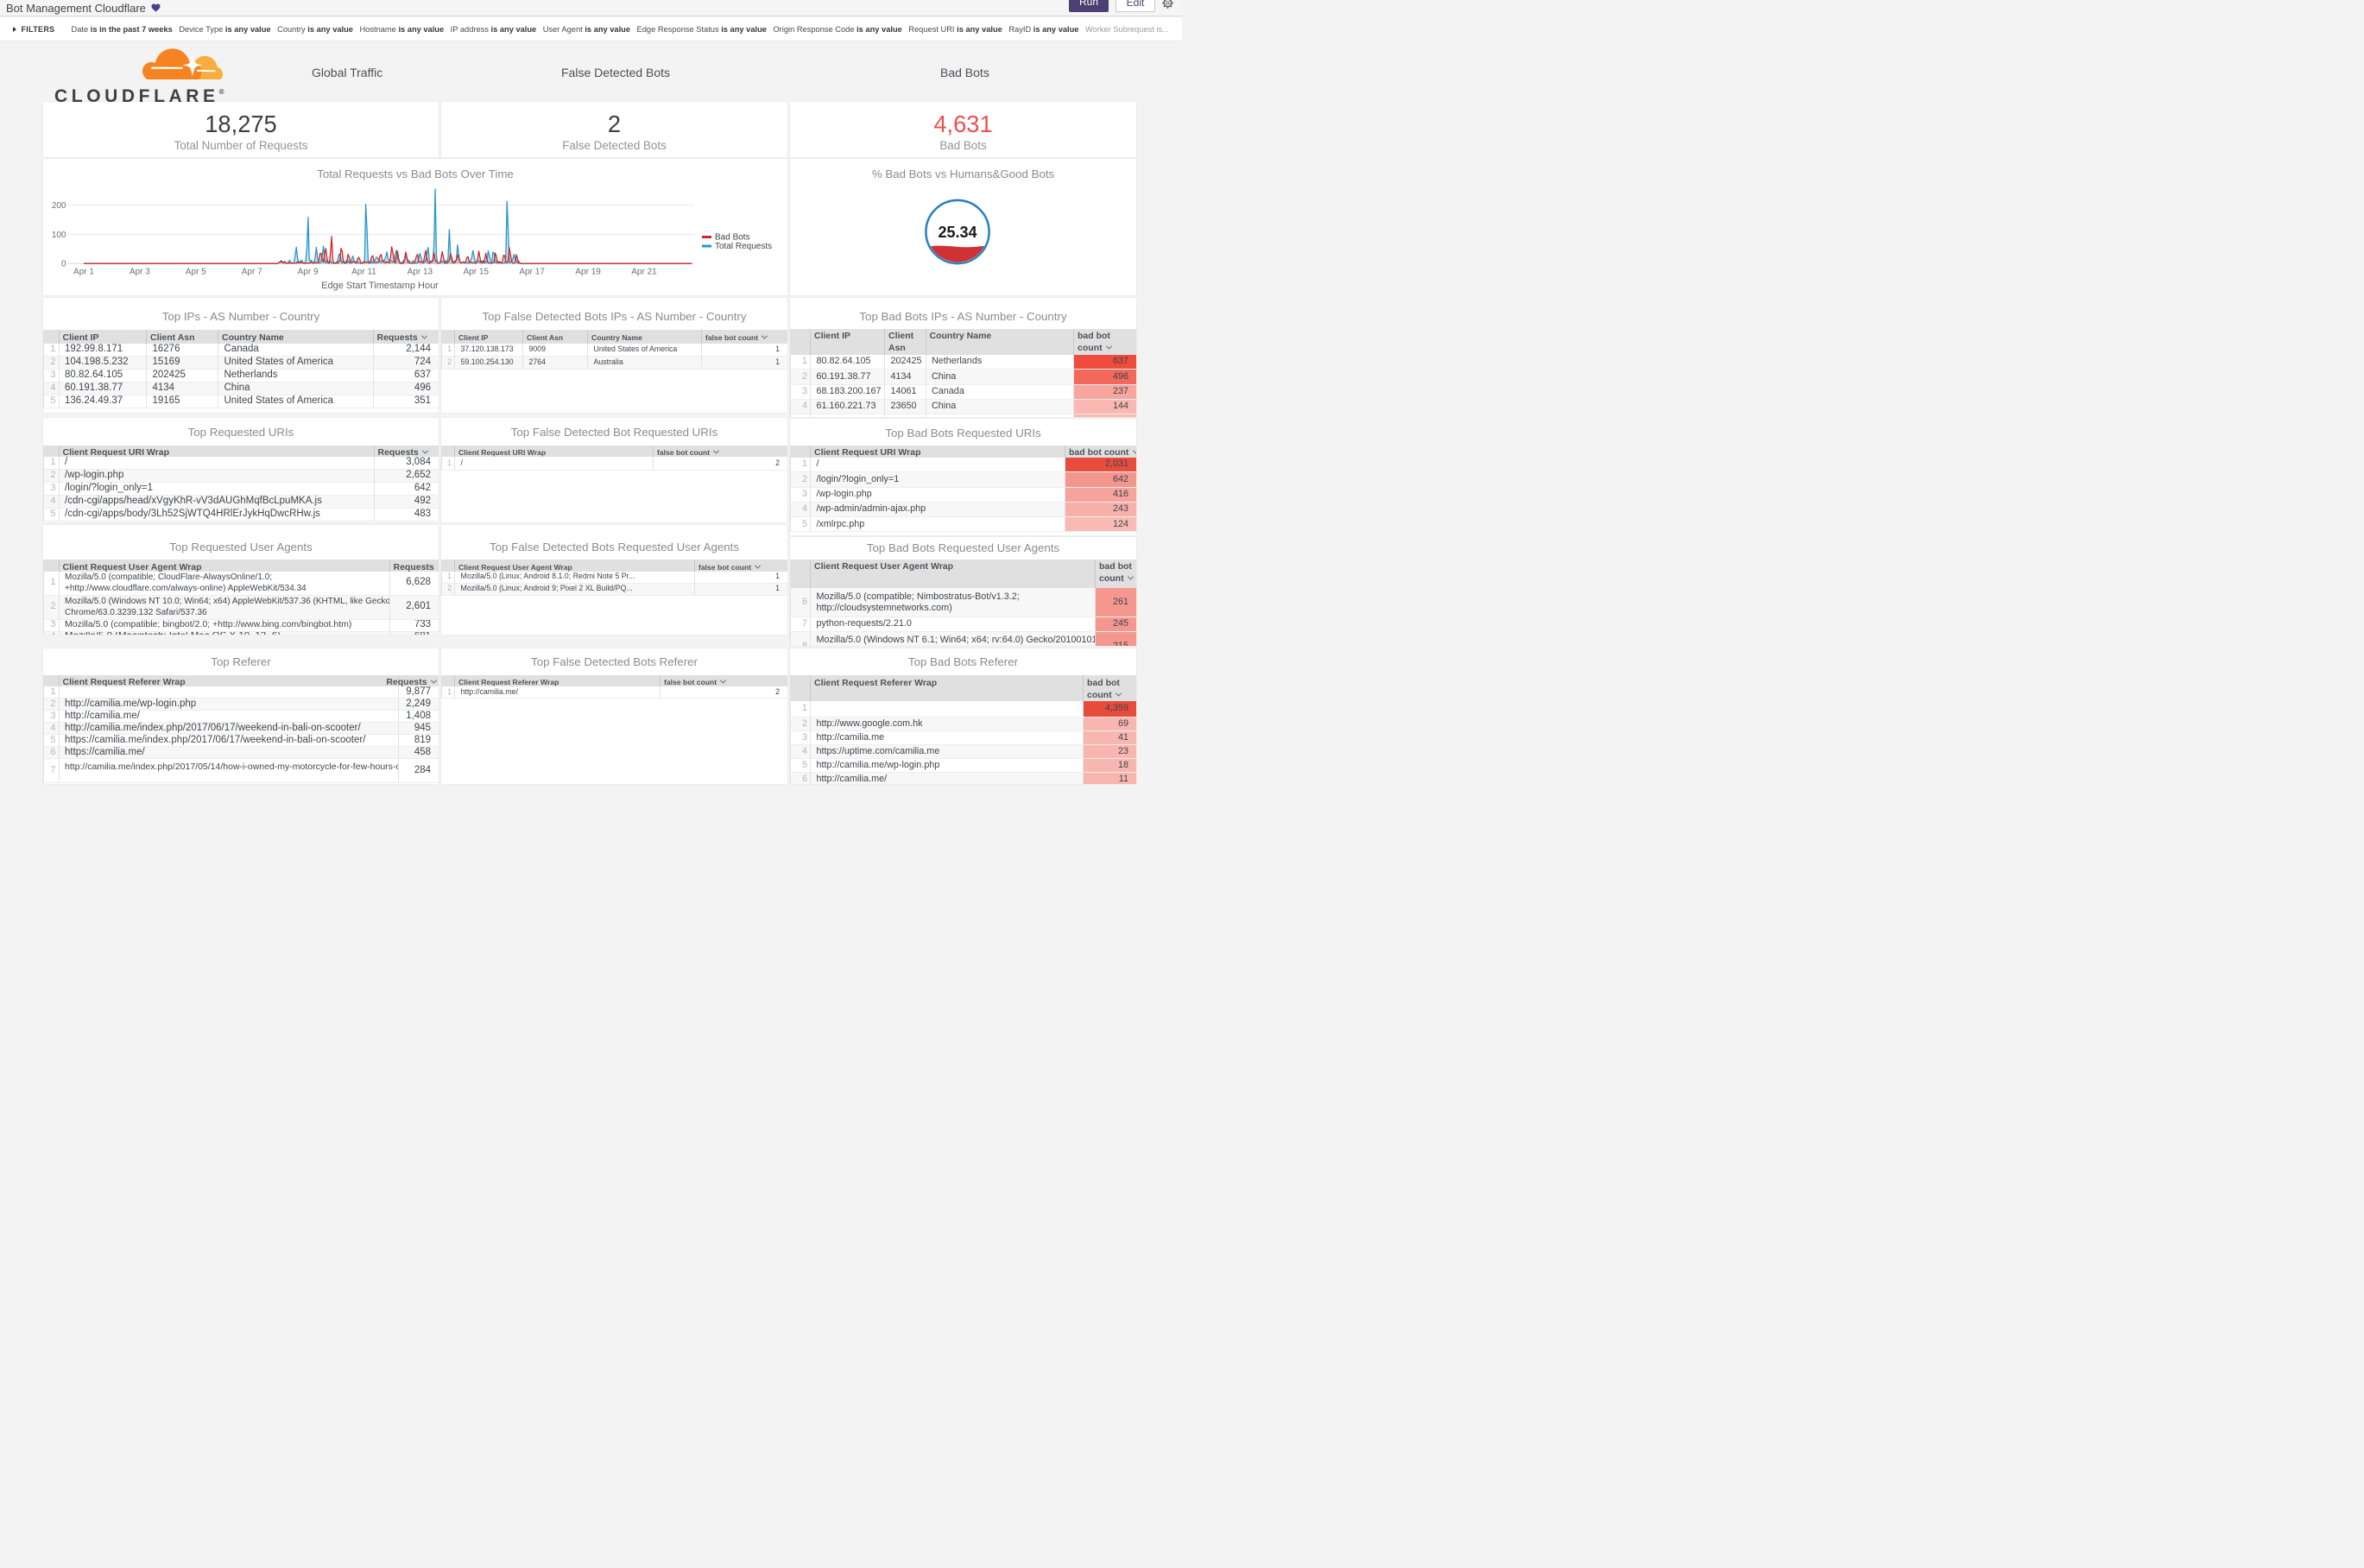 Image resolution: width=2364 pixels, height=1568 pixels. Describe the element at coordinates (957, 233) in the screenshot. I see `svg-text: 25.34` at that location.